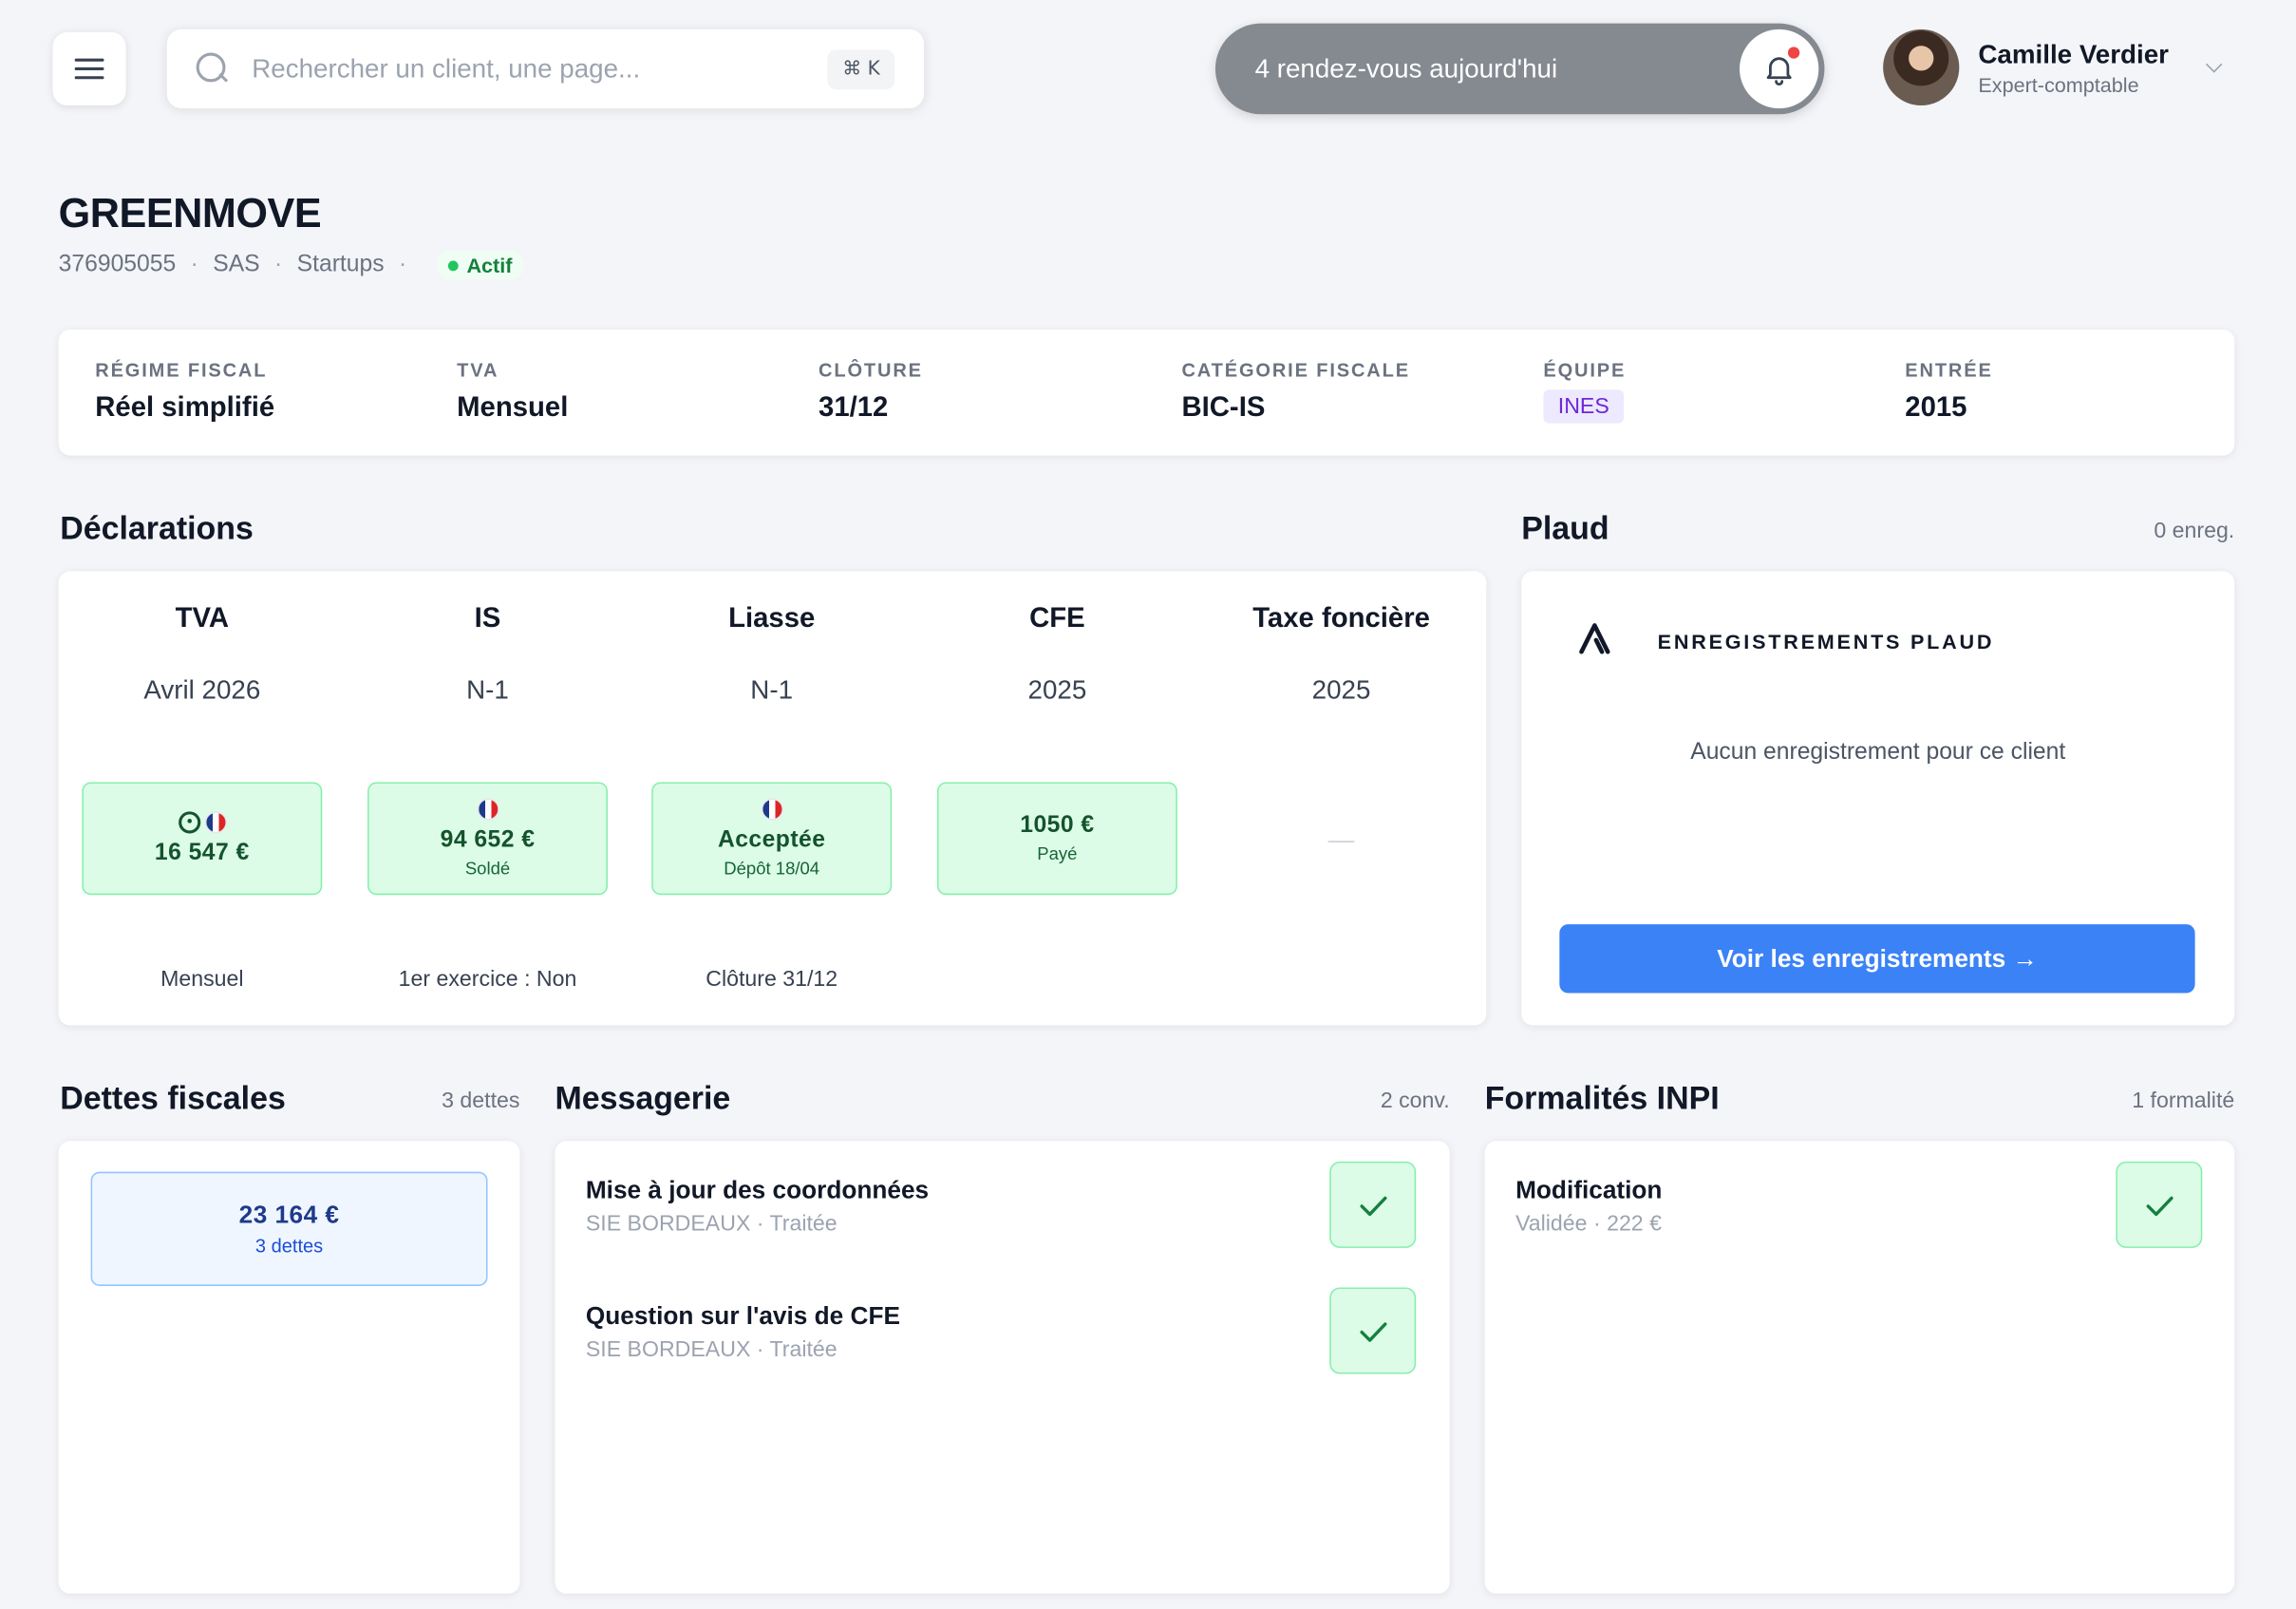 The width and height of the screenshot is (2296, 1609). I want to click on decl-status-cfe: 1050 € Payé, so click(1056, 839).